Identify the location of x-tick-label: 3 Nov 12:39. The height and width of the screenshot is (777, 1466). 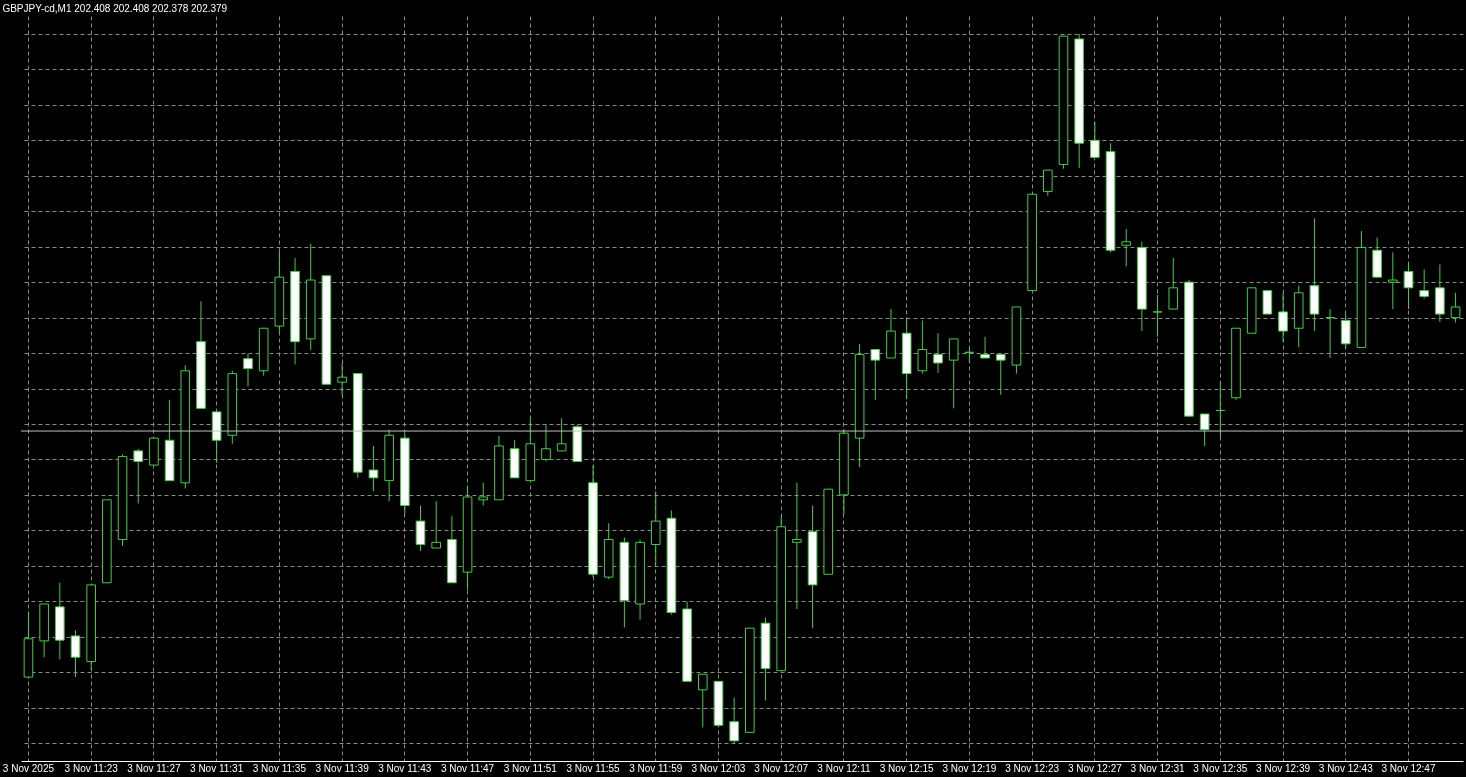
(1283, 768).